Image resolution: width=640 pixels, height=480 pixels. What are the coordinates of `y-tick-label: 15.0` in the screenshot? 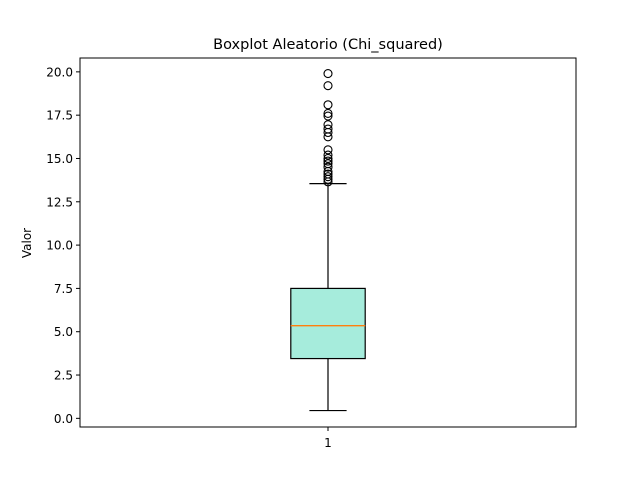 It's located at (59, 159).